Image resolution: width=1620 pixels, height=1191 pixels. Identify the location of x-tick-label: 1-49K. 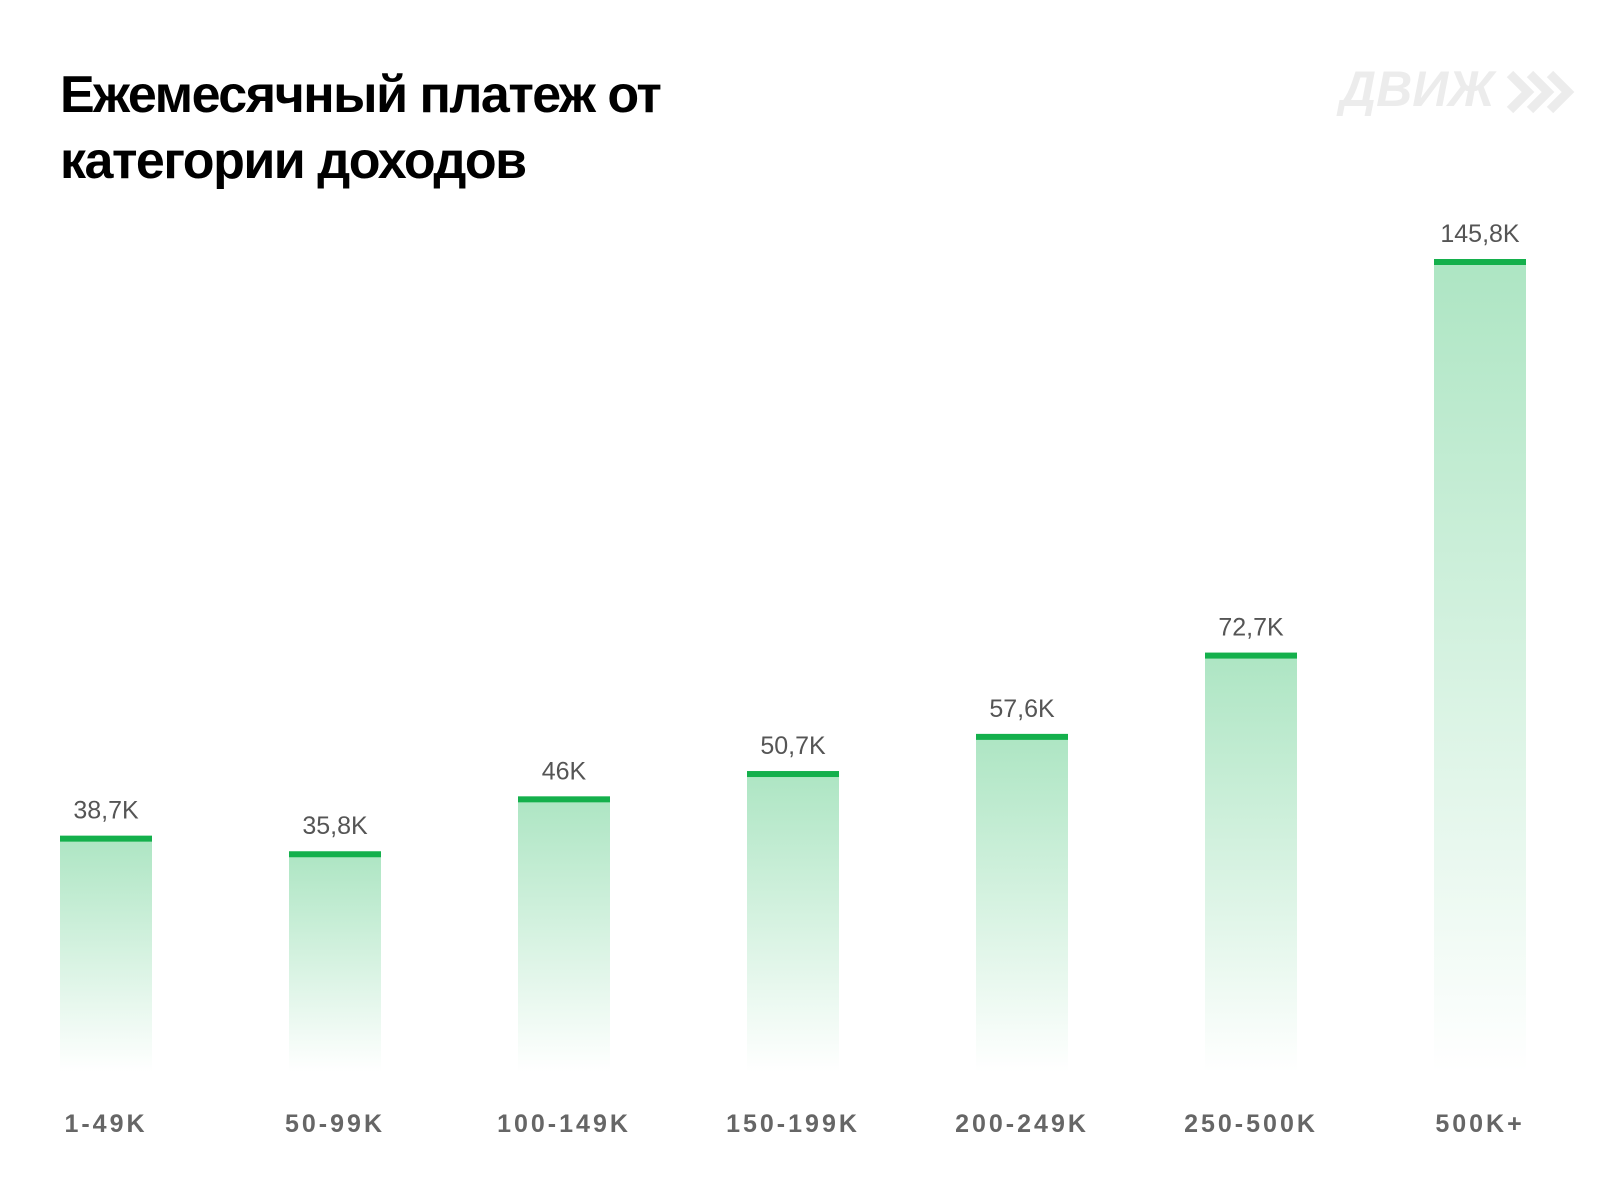
(105, 1124).